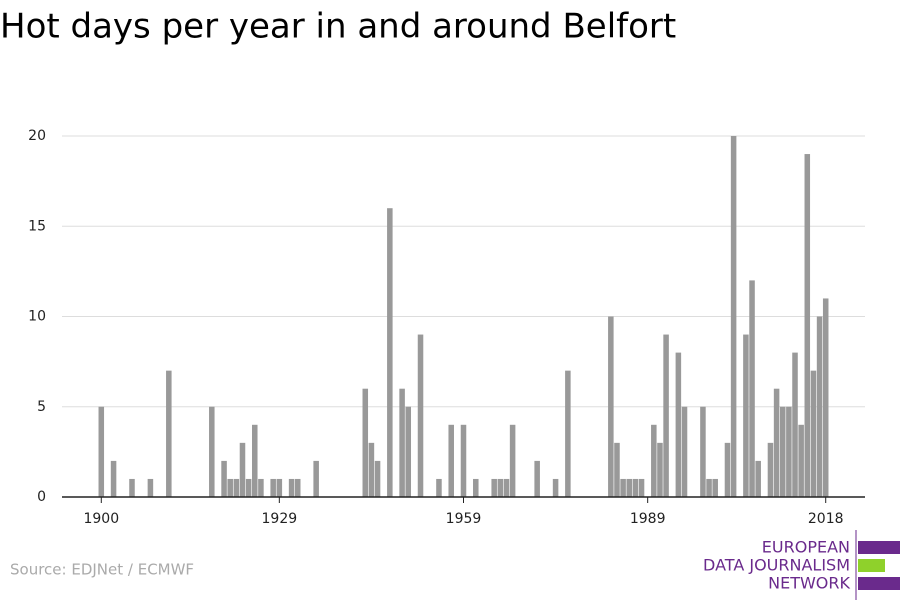 The height and width of the screenshot is (600, 900). Describe the element at coordinates (37, 136) in the screenshot. I see `y-tick-label: 20` at that location.